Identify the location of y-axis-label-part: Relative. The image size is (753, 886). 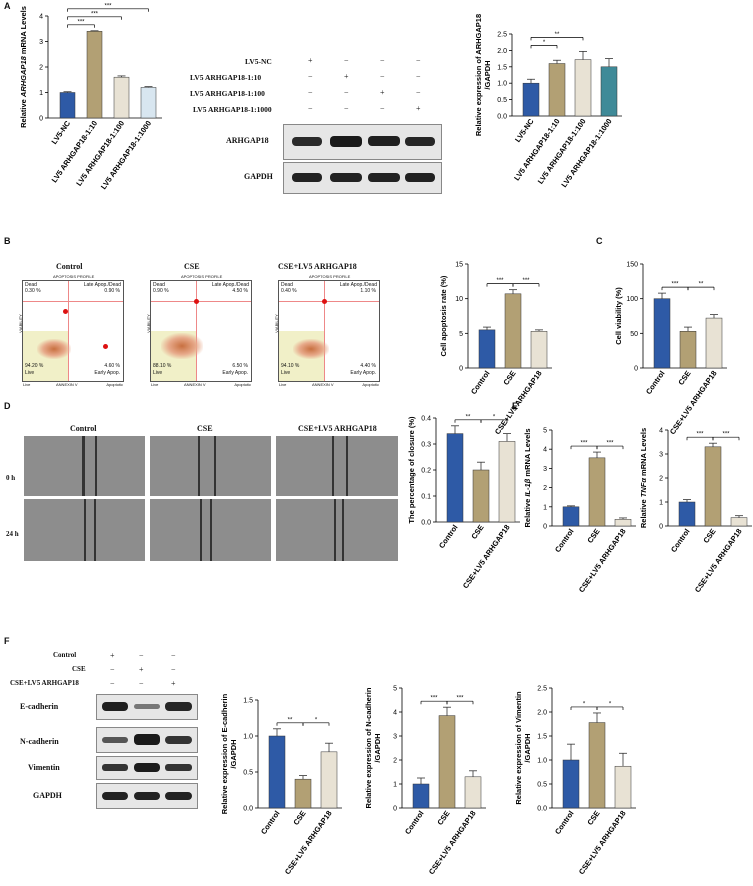
(23, 112).